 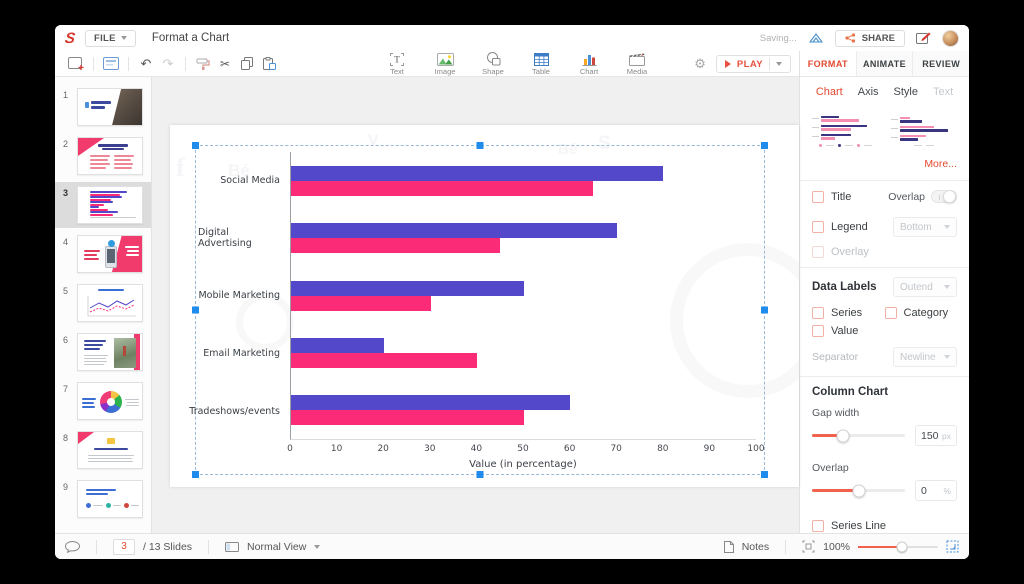 I want to click on thumbnail-mini-bar, so click(x=99, y=210).